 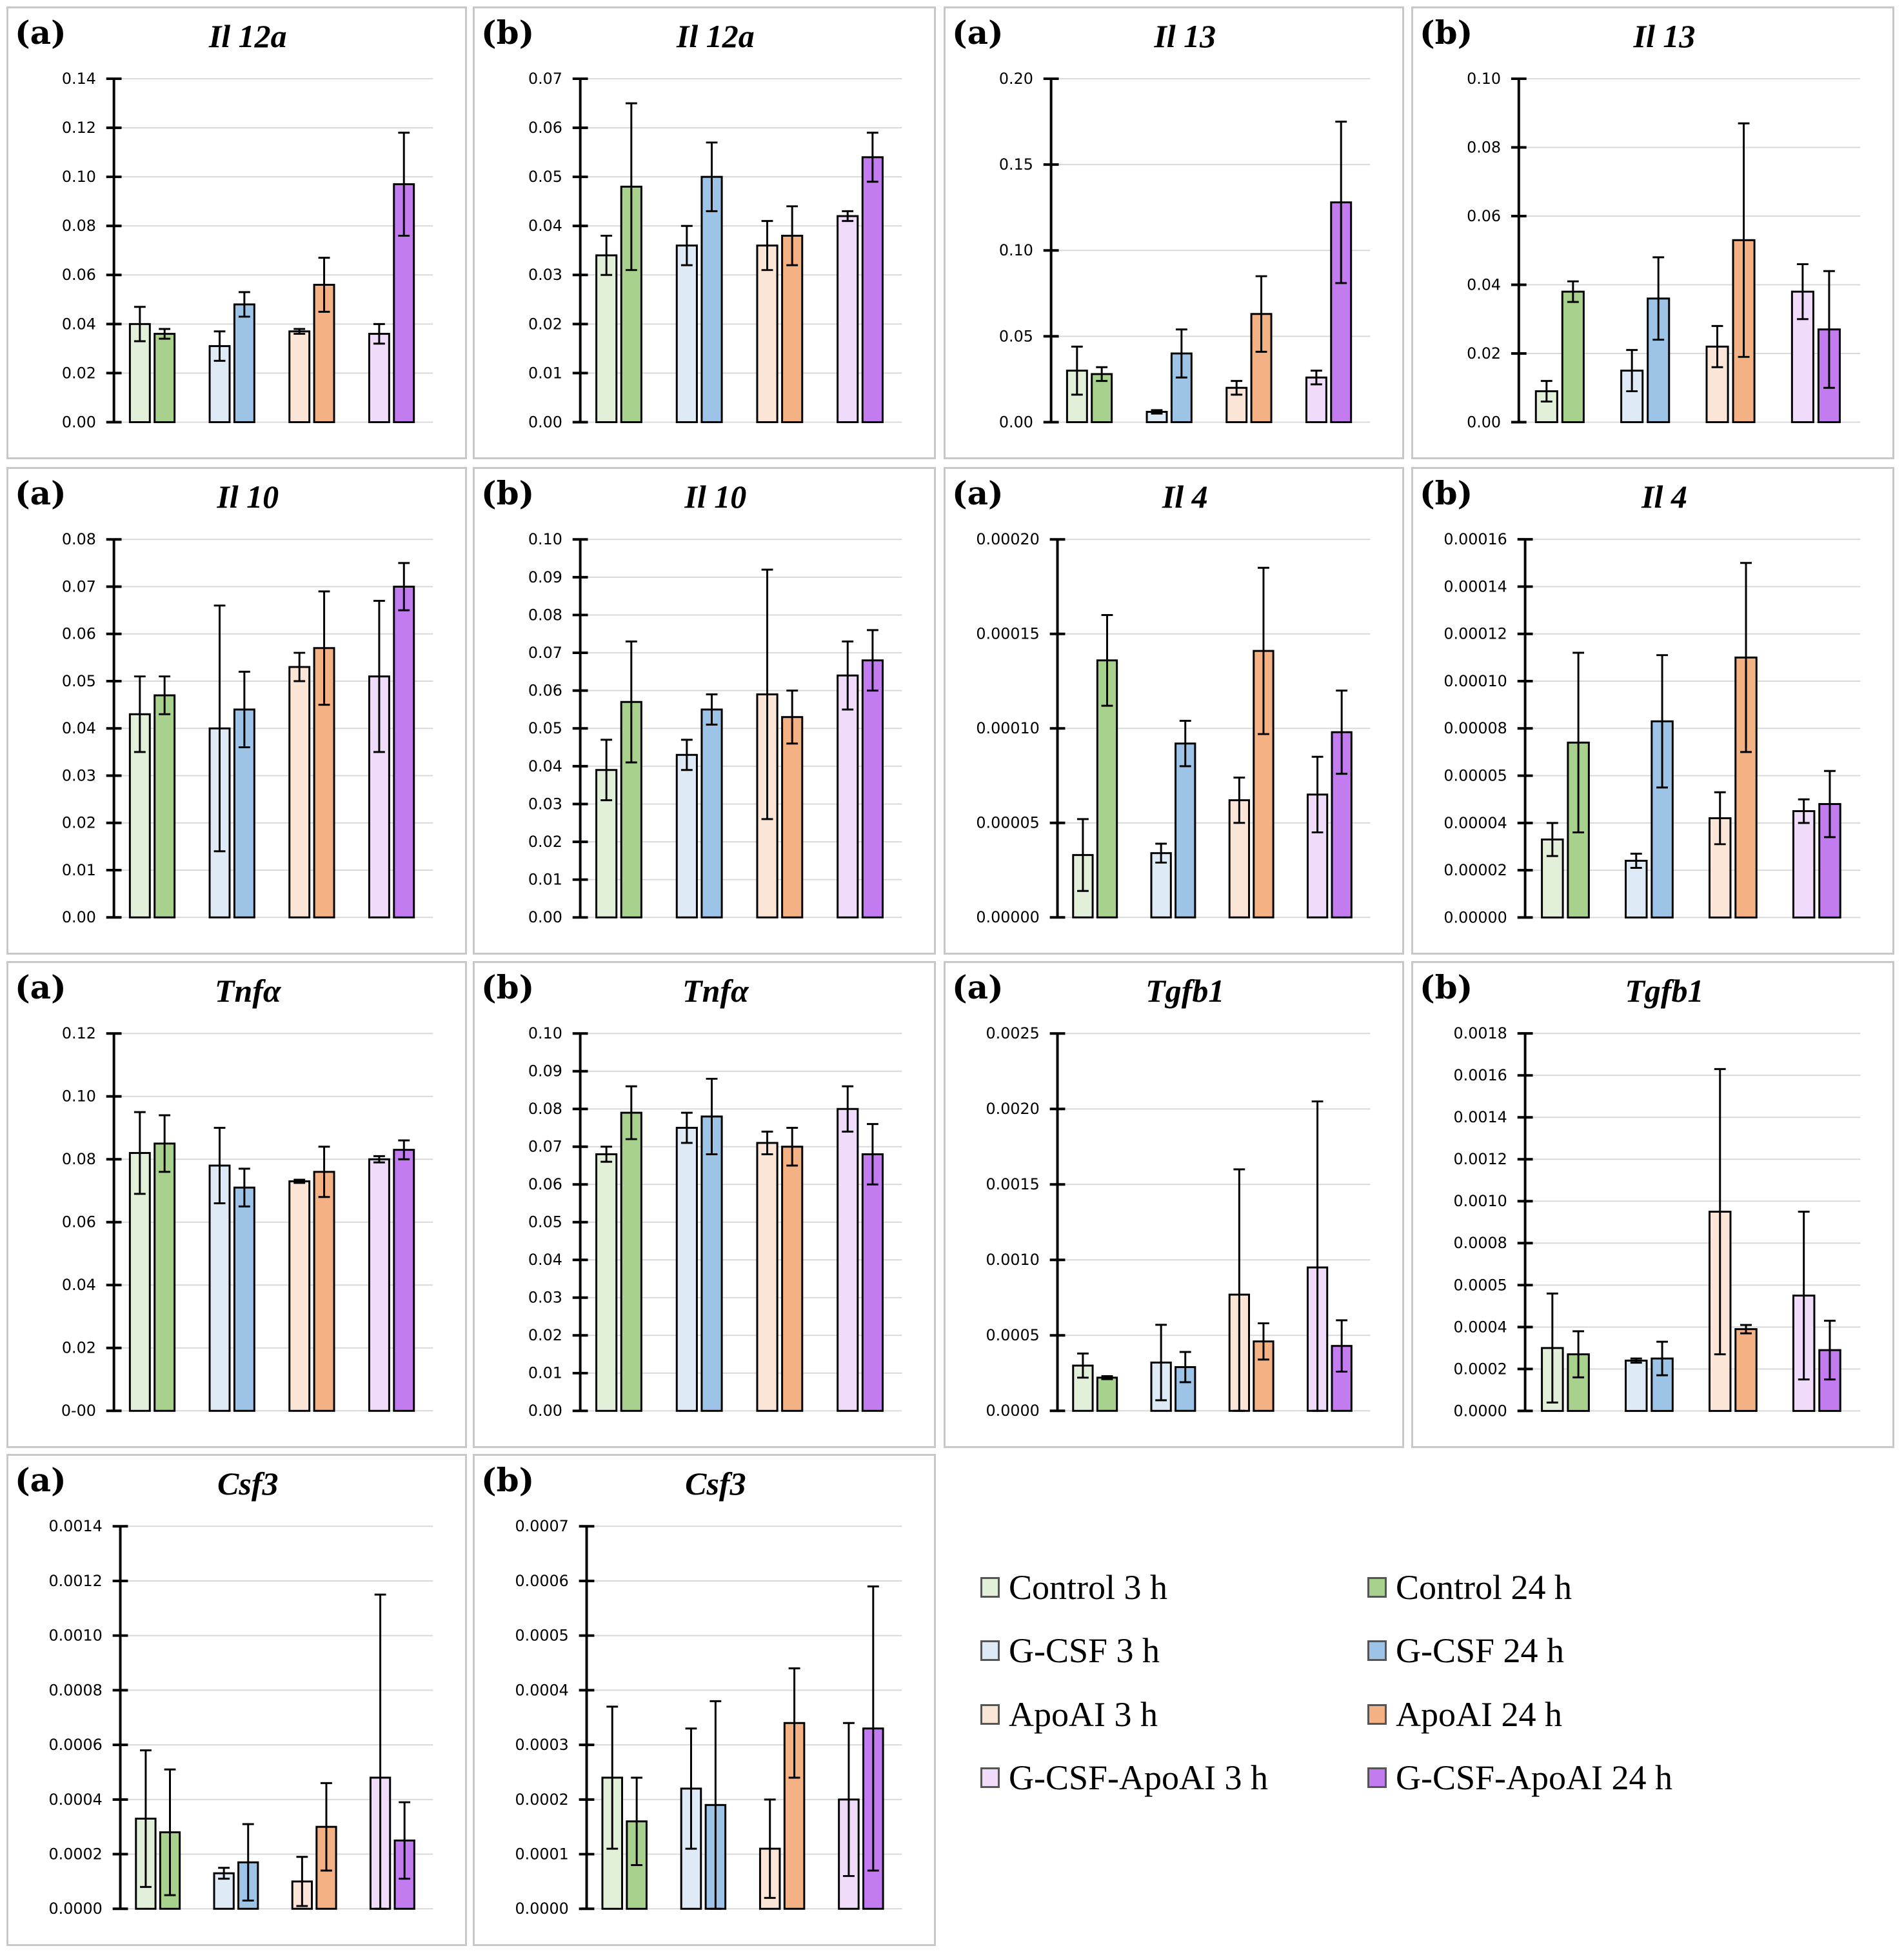 I want to click on legend-item: G-CSF 3 h, so click(x=1070, y=1651).